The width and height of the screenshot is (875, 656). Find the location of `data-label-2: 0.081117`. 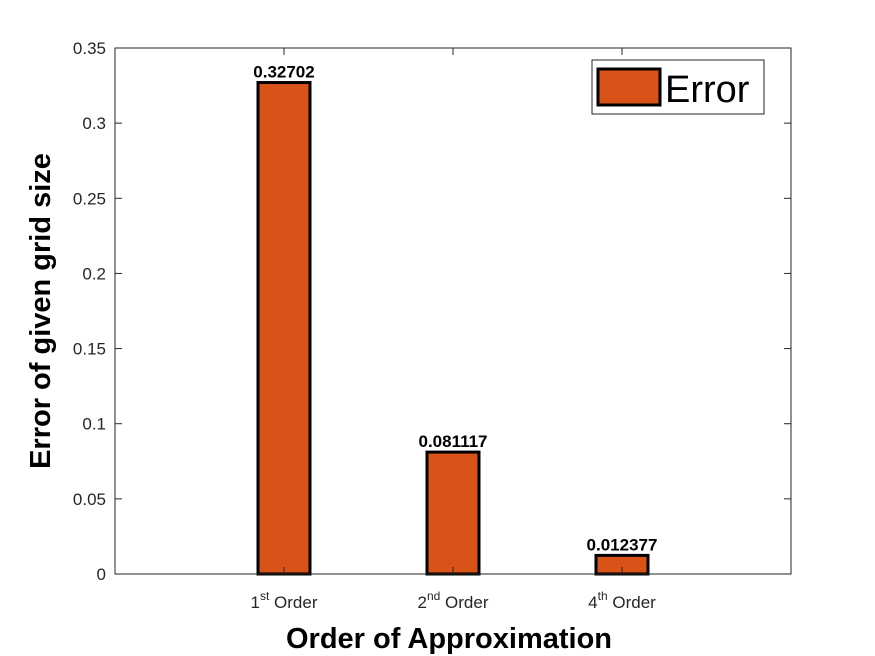

data-label-2: 0.081117 is located at coordinates (452, 441).